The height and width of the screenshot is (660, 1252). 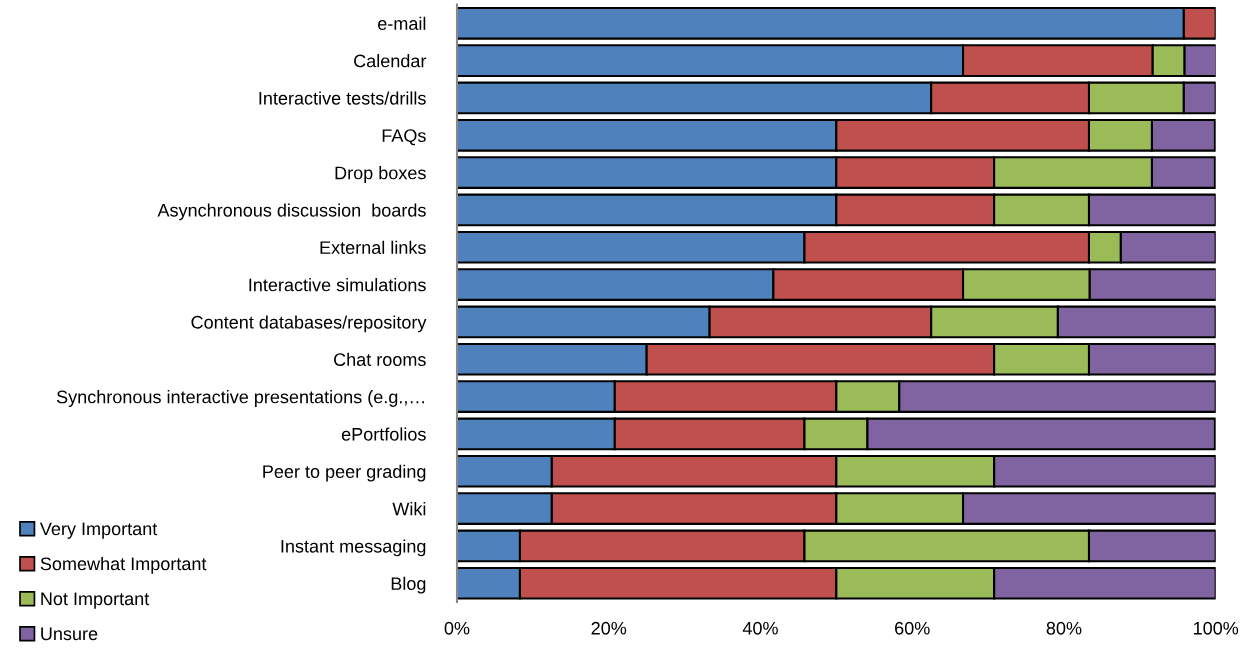 I want to click on y-tick-label: Content databases/repository, so click(x=309, y=324).